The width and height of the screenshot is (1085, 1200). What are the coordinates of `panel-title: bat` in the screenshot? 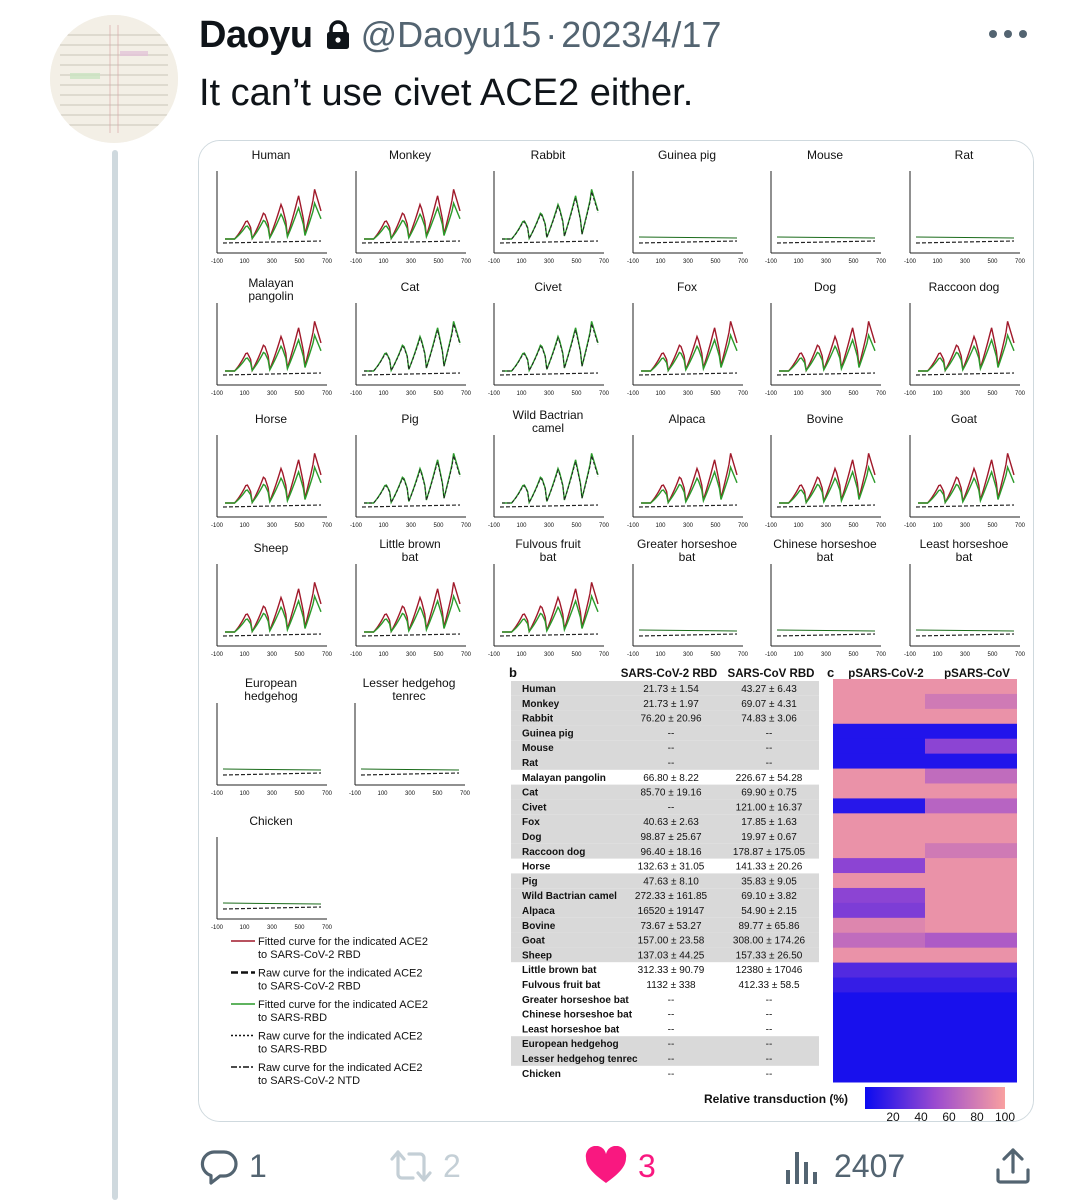 It's located at (964, 557).